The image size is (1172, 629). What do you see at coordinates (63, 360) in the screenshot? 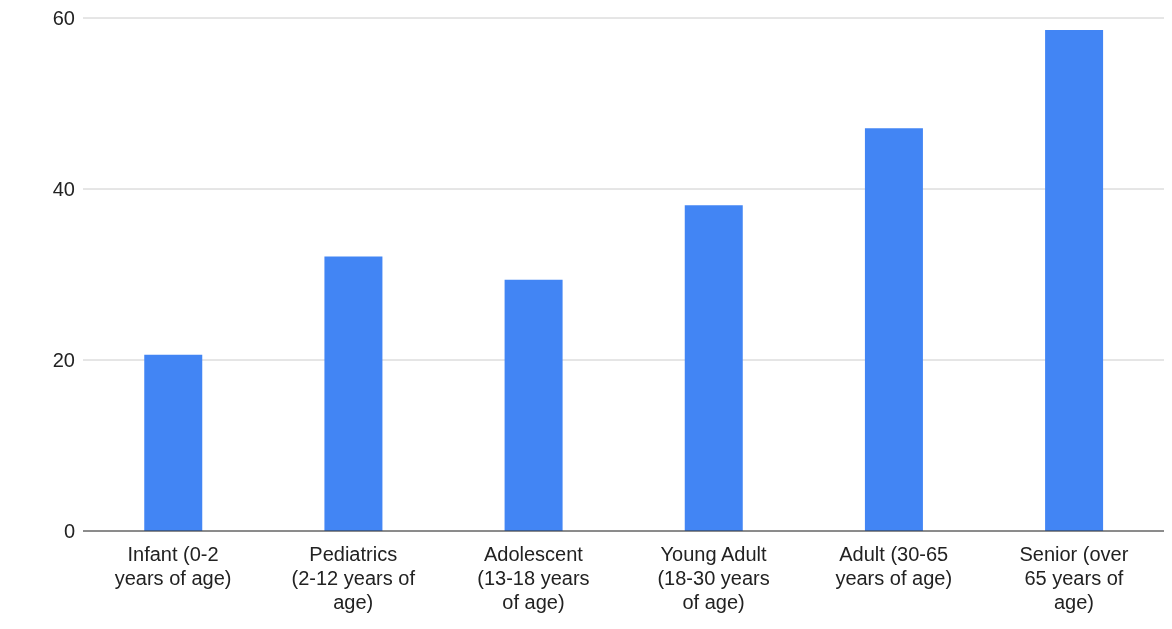
I see `y-tick-label: 20` at bounding box center [63, 360].